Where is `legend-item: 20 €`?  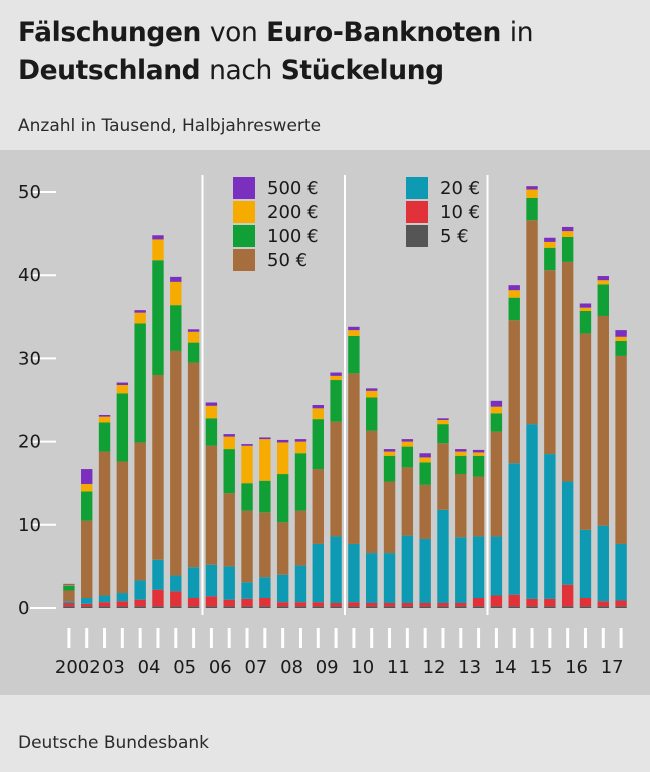
legend-item: 20 € is located at coordinates (443, 188).